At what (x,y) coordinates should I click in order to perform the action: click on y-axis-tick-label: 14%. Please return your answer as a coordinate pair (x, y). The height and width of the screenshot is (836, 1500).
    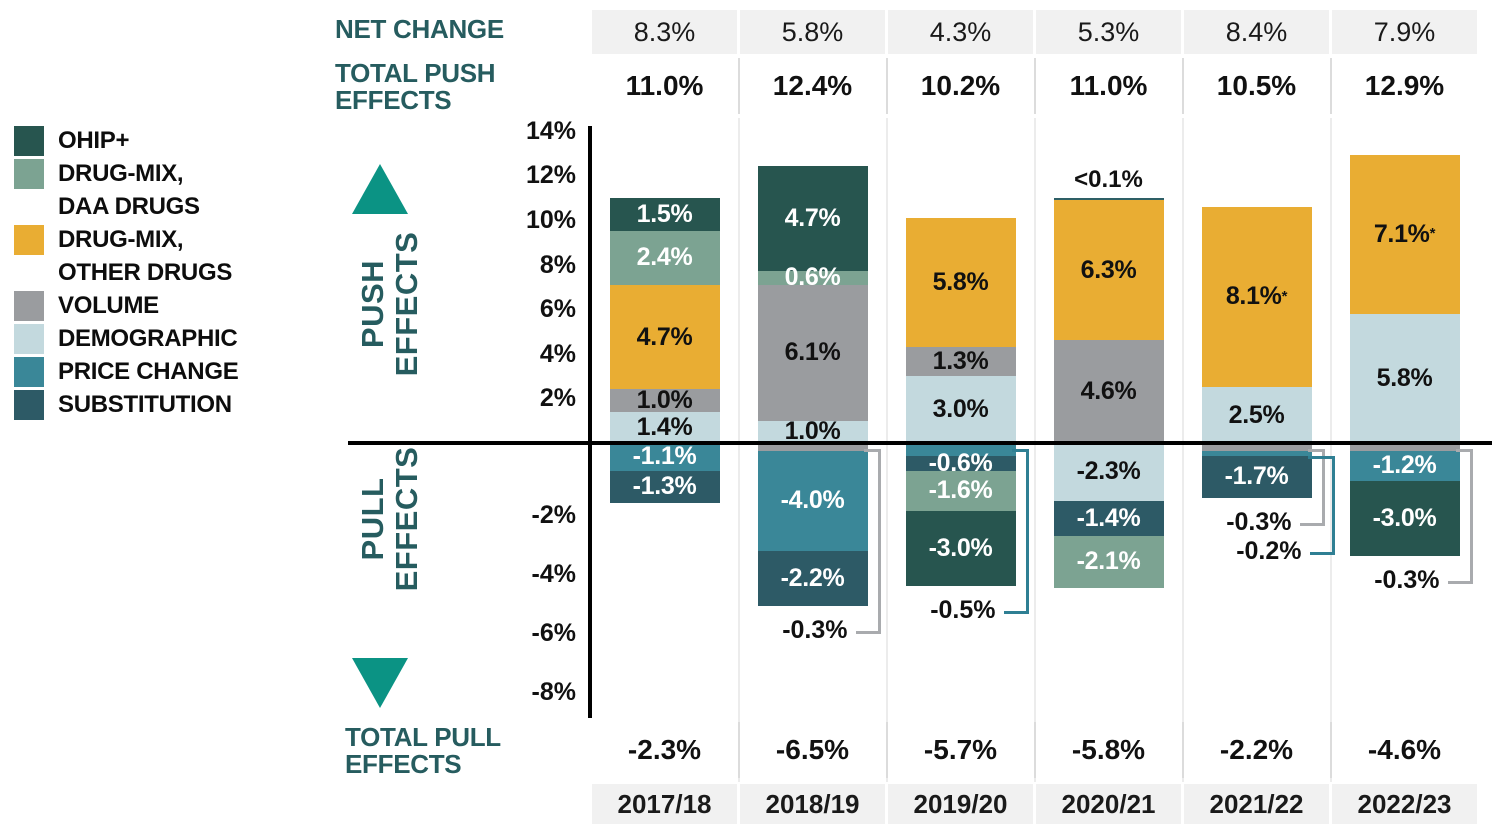
    Looking at the image, I should click on (550, 130).